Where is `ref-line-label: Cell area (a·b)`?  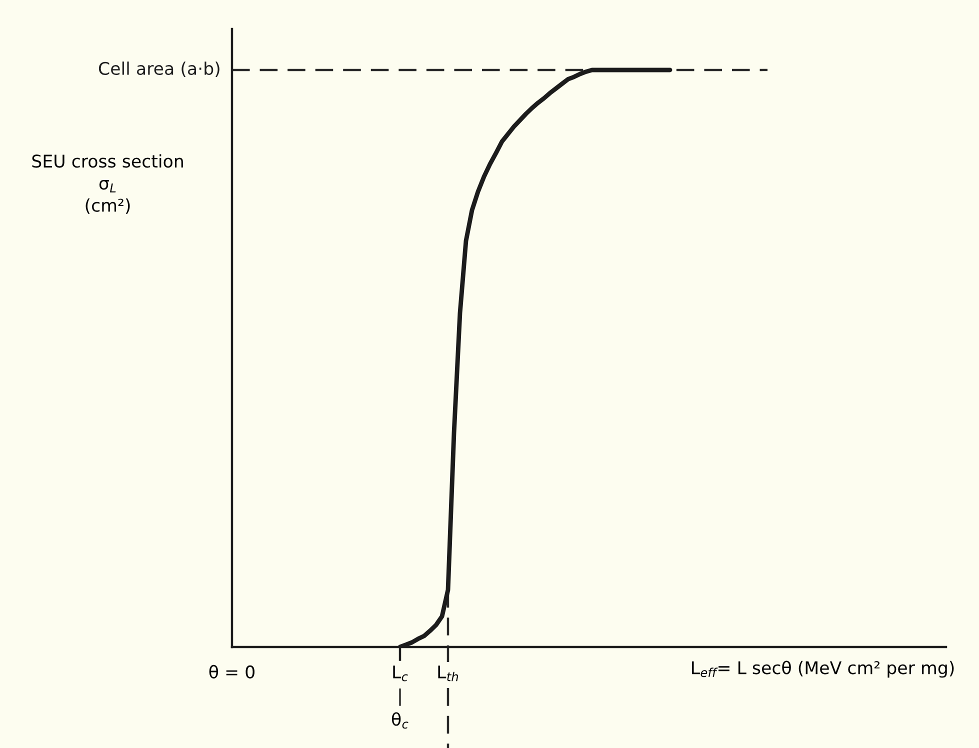
ref-line-label: Cell area (a·b) is located at coordinates (159, 70).